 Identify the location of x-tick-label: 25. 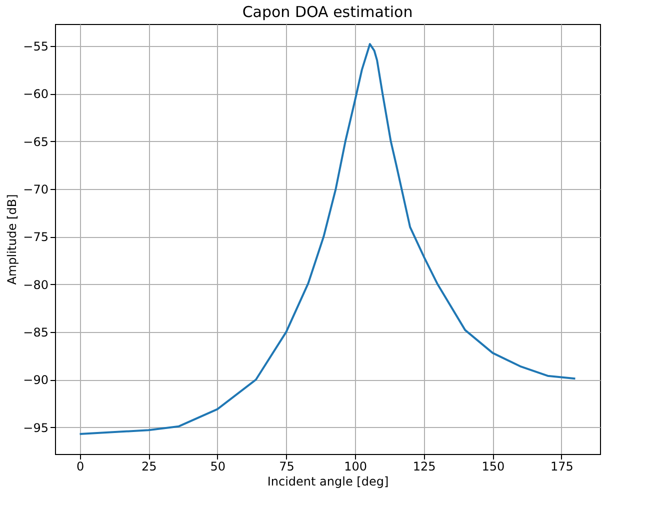
(149, 467).